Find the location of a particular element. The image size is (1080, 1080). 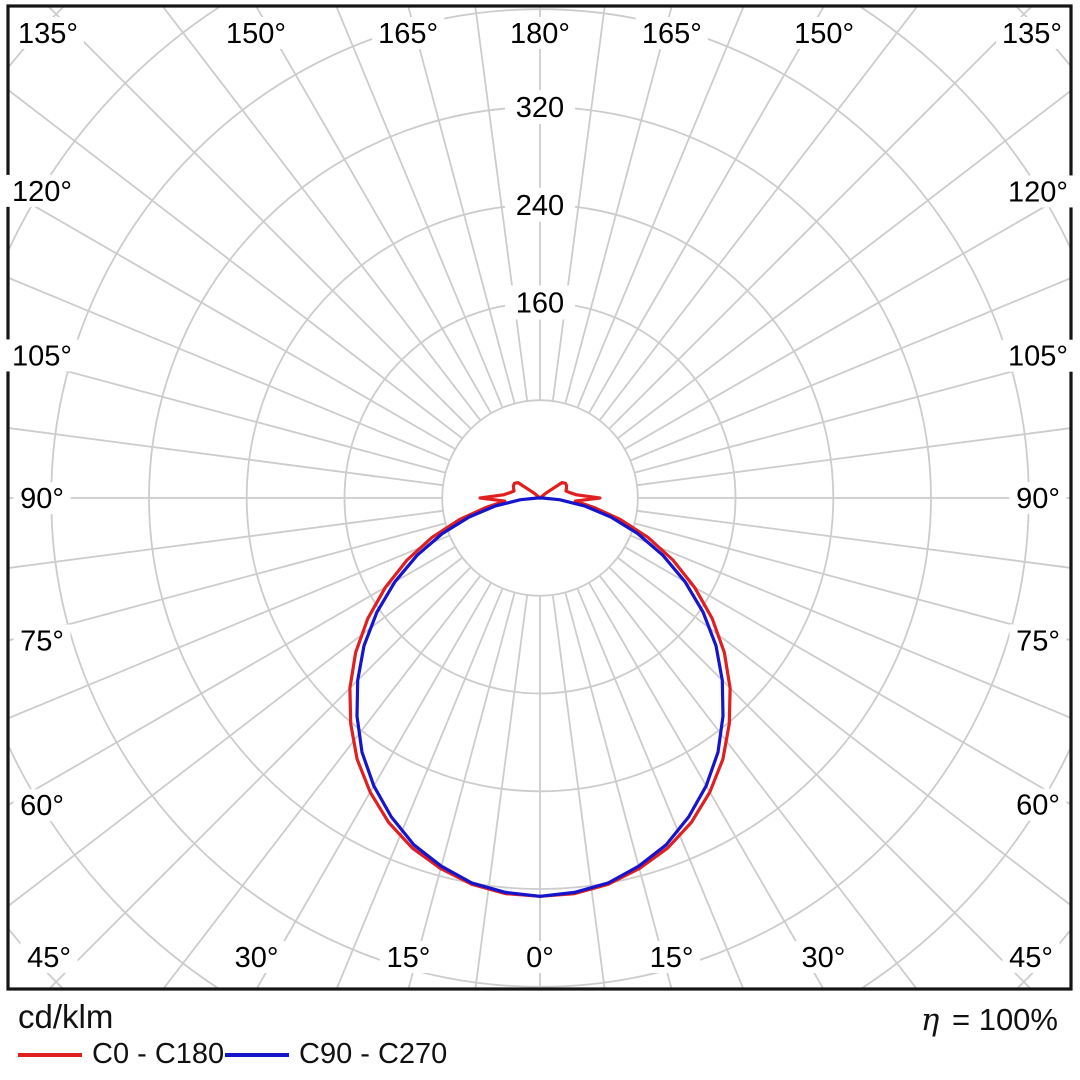

ring-labels: 160 240 320 is located at coordinates (540, 205).